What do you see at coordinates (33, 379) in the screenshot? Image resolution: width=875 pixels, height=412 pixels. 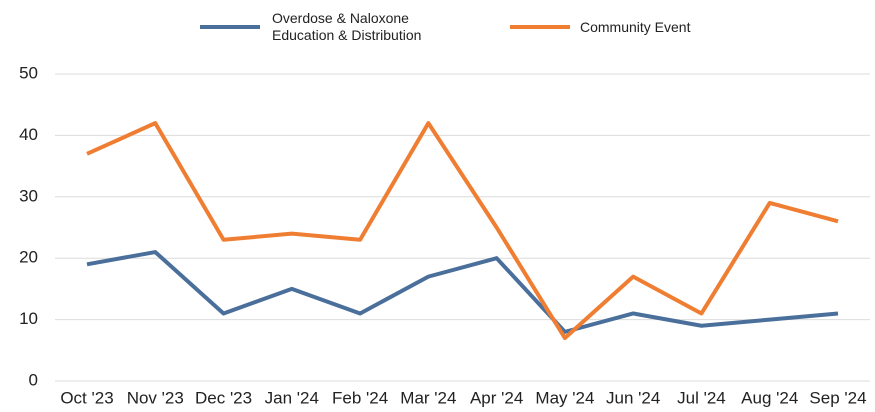 I see `y-tick-label: 0` at bounding box center [33, 379].